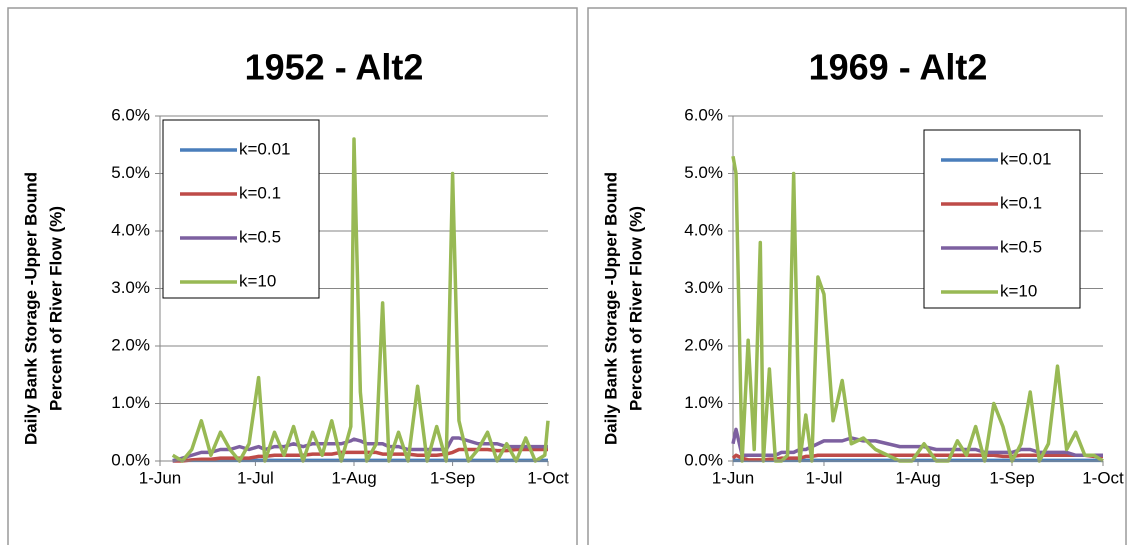  What do you see at coordinates (334, 67) in the screenshot?
I see `chart-title: 1952 - Alt2` at bounding box center [334, 67].